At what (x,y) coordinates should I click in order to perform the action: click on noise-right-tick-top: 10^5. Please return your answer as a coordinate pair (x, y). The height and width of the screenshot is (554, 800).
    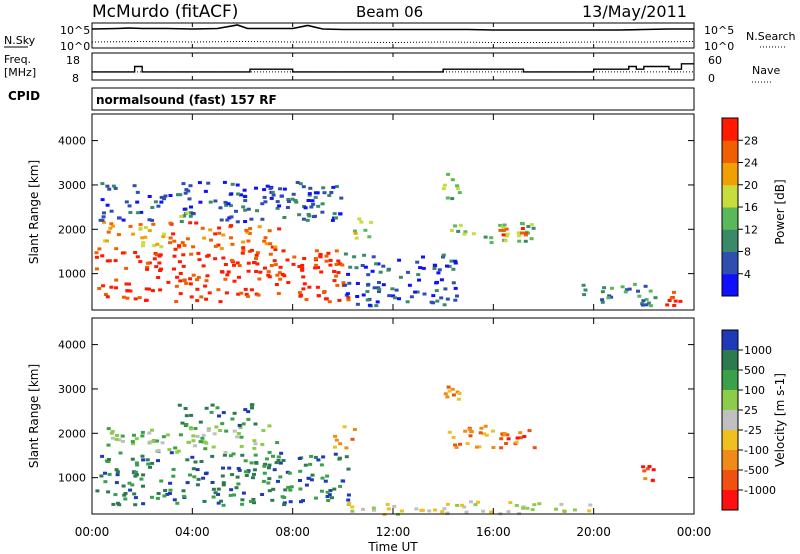
    Looking at the image, I should click on (719, 30).